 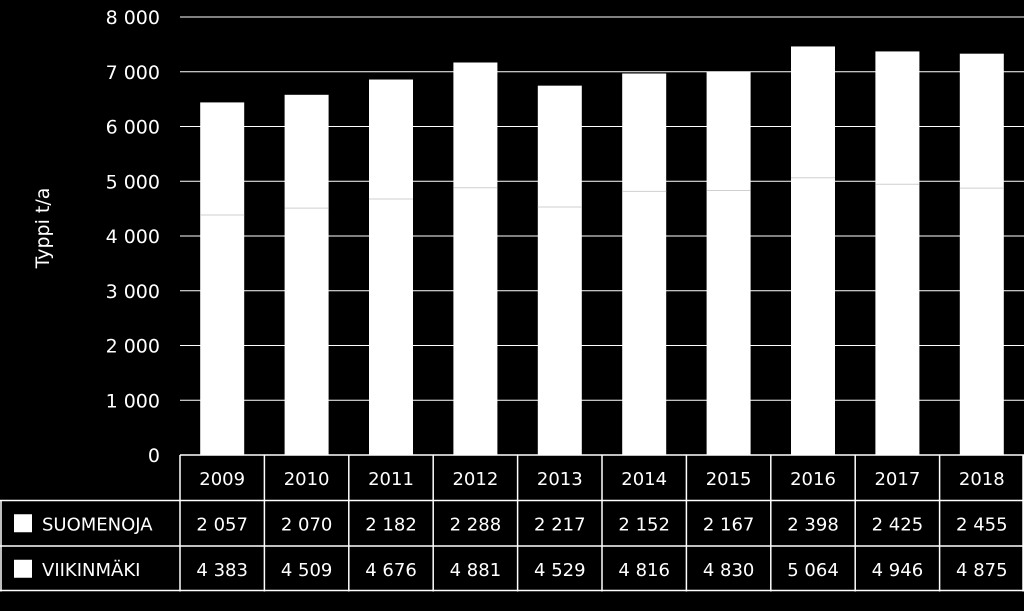 What do you see at coordinates (728, 131) in the screenshot?
I see `bar-suomenoja-2015` at bounding box center [728, 131].